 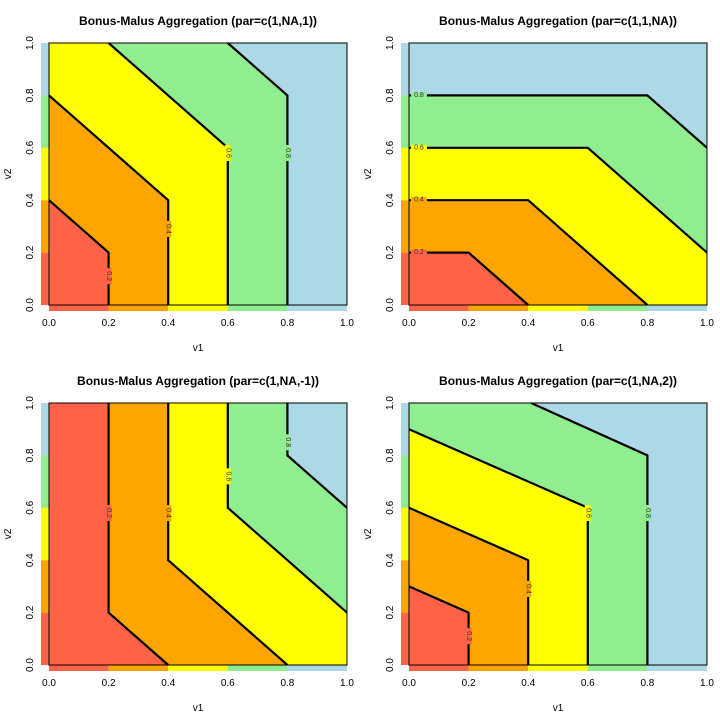 What do you see at coordinates (30, 95) in the screenshot?
I see `y-tick-label: 0.8` at bounding box center [30, 95].